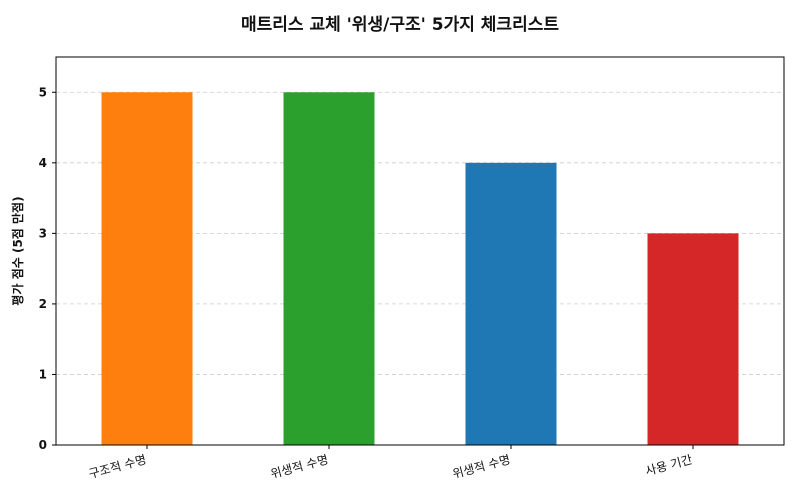 The height and width of the screenshot is (500, 800). I want to click on chart-title: 매트리스 교체 '위생/구조' 5가지 체크리스트, so click(399, 25).